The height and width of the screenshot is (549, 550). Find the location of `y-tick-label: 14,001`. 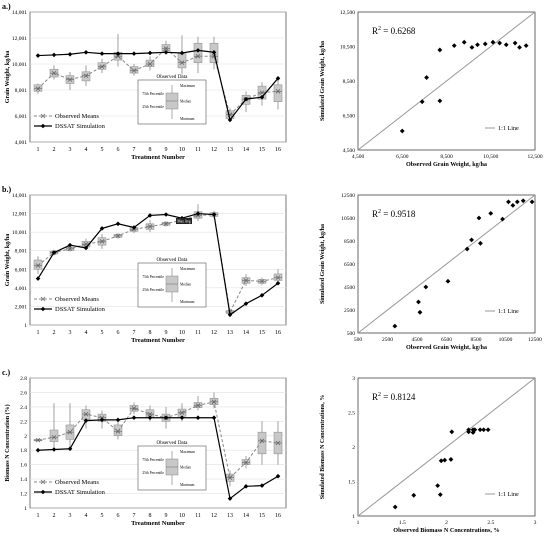

y-tick-label: 14,001 is located at coordinates (19, 196).